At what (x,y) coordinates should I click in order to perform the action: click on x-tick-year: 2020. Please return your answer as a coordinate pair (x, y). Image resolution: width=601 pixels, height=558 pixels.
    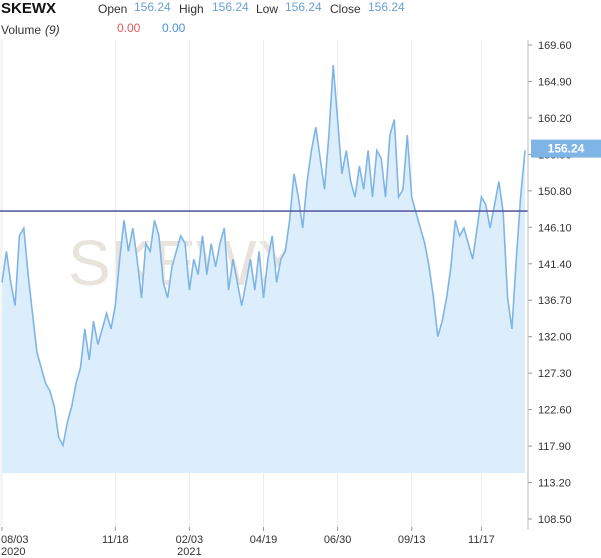
    Looking at the image, I should click on (13, 552).